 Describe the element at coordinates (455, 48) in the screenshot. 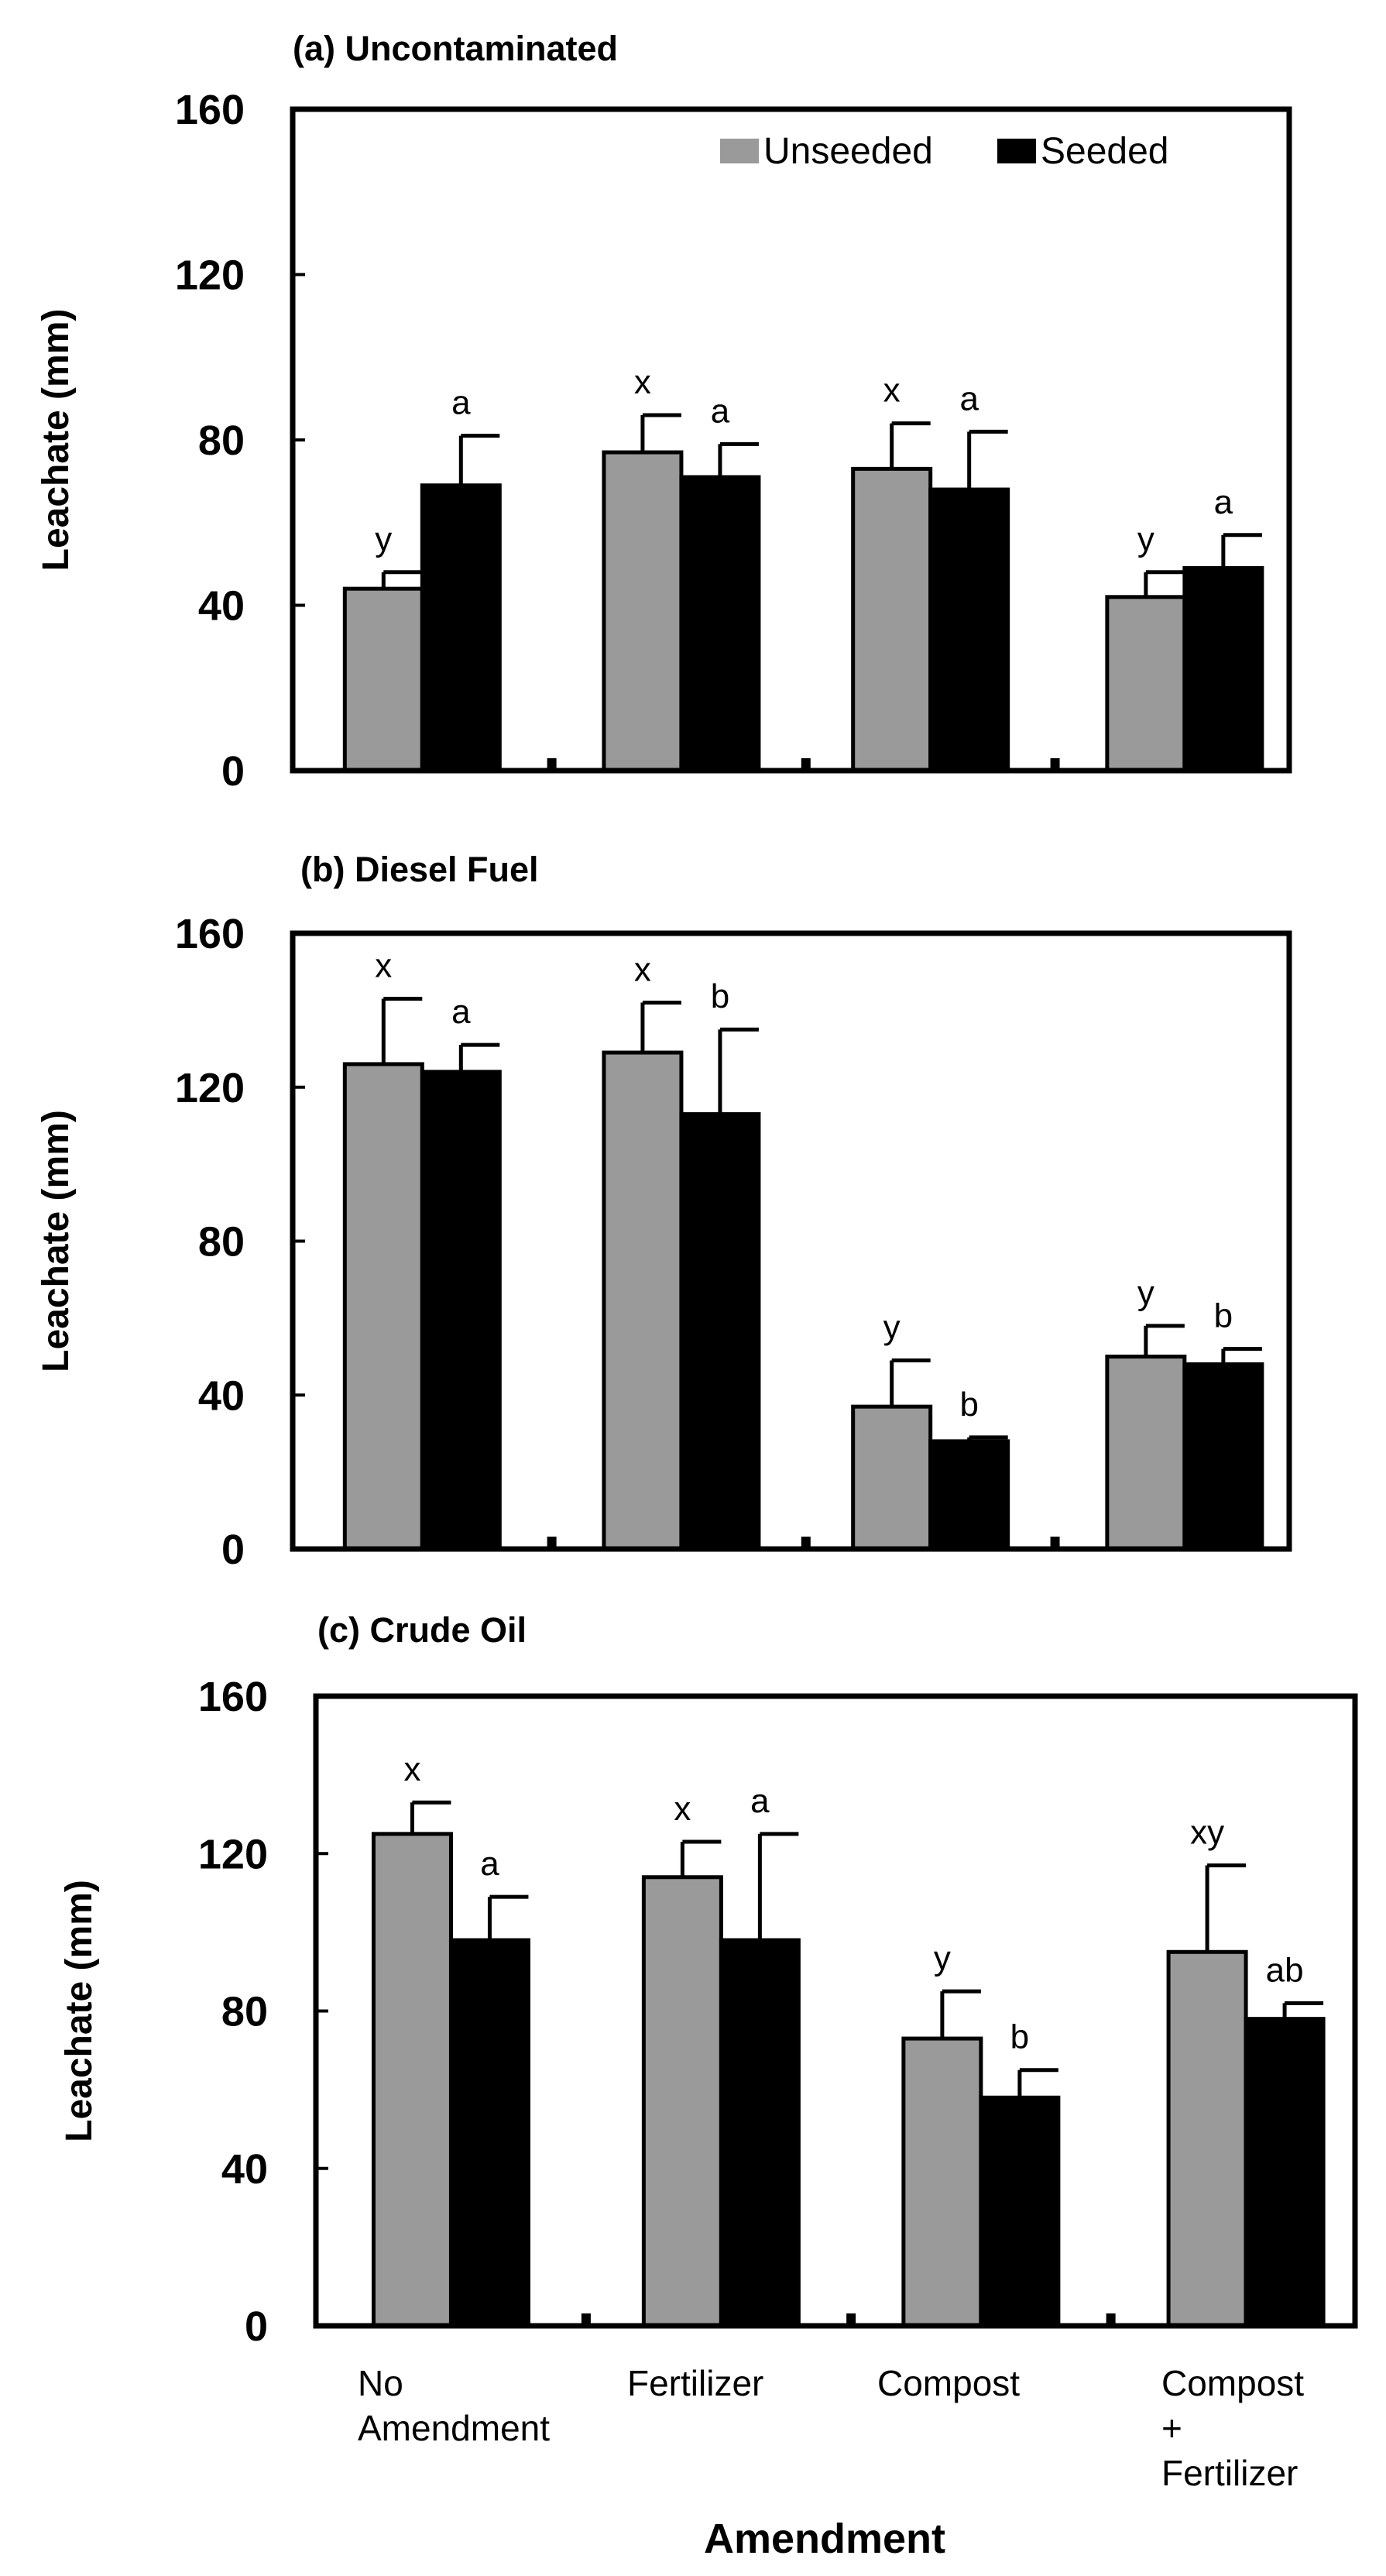

I see `chart-title: (a) Uncontaminated` at that location.